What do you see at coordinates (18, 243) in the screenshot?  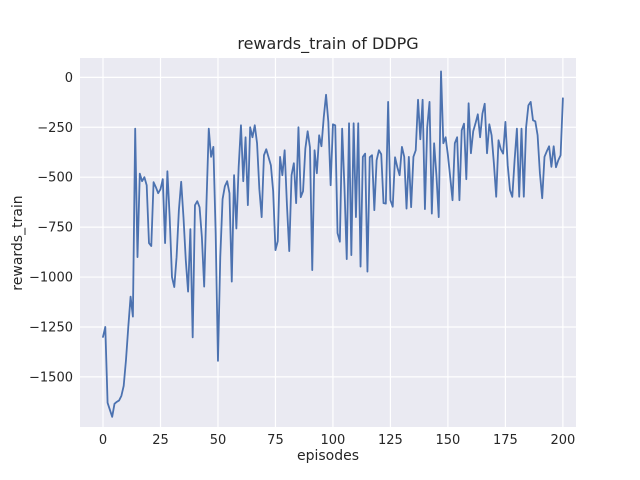 I see `y-axis-label: rewards_train` at bounding box center [18, 243].